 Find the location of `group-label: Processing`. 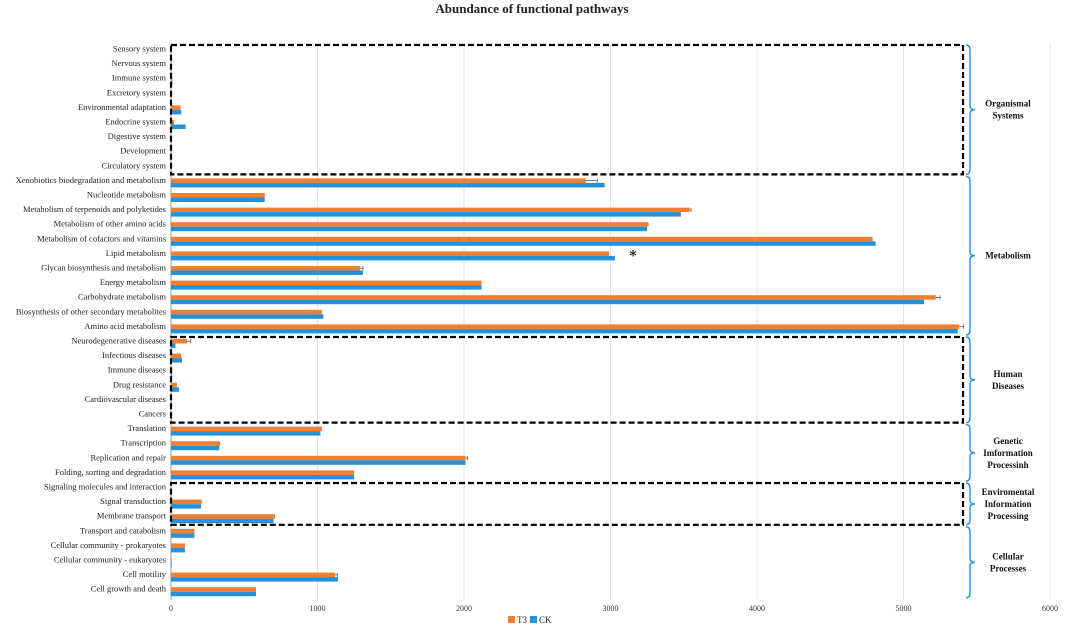

group-label: Processing is located at coordinates (1008, 516).